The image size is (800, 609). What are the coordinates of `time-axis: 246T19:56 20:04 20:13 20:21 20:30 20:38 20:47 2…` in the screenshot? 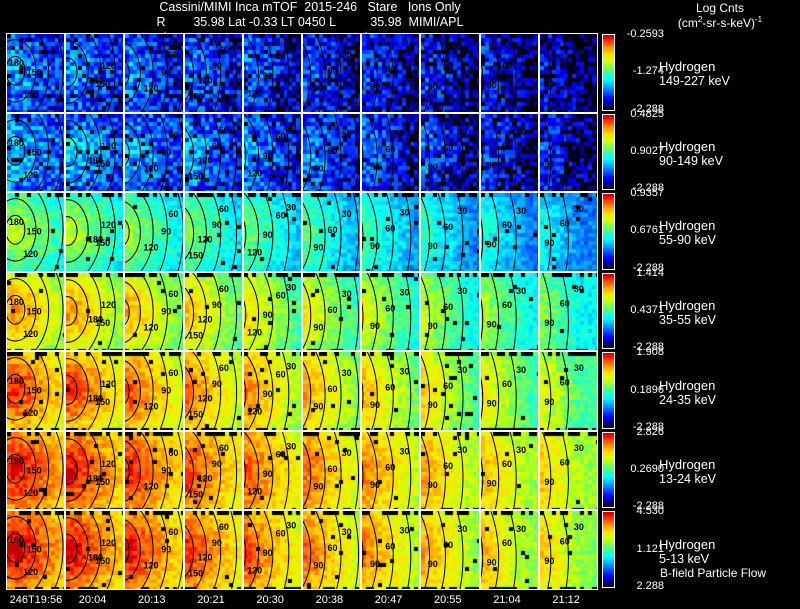 It's located at (310, 601).